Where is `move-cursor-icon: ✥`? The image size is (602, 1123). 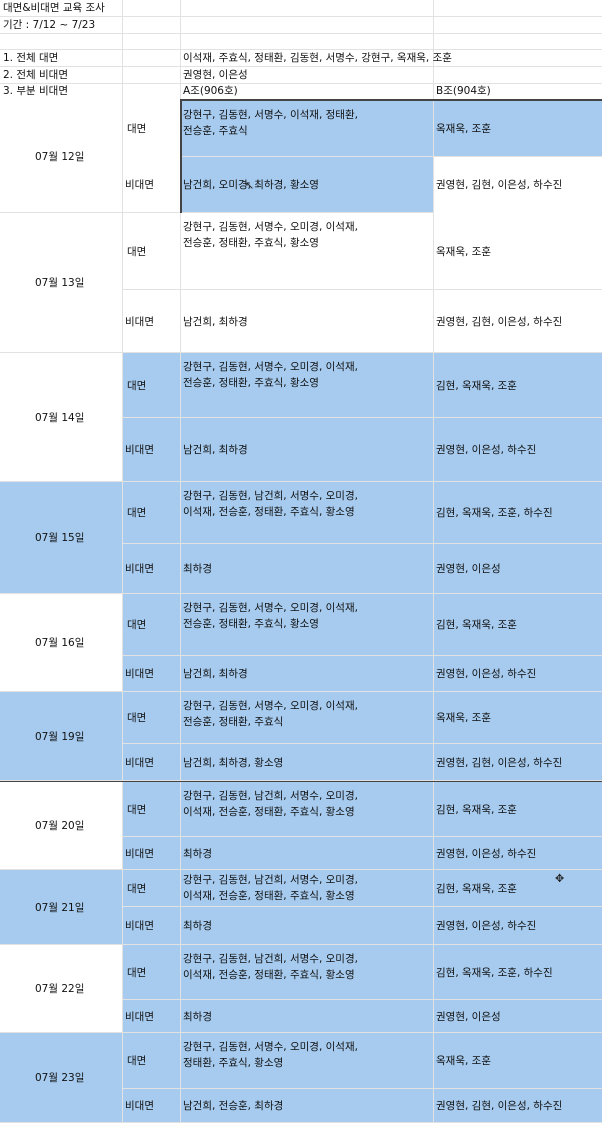
move-cursor-icon: ✥ is located at coordinates (560, 878).